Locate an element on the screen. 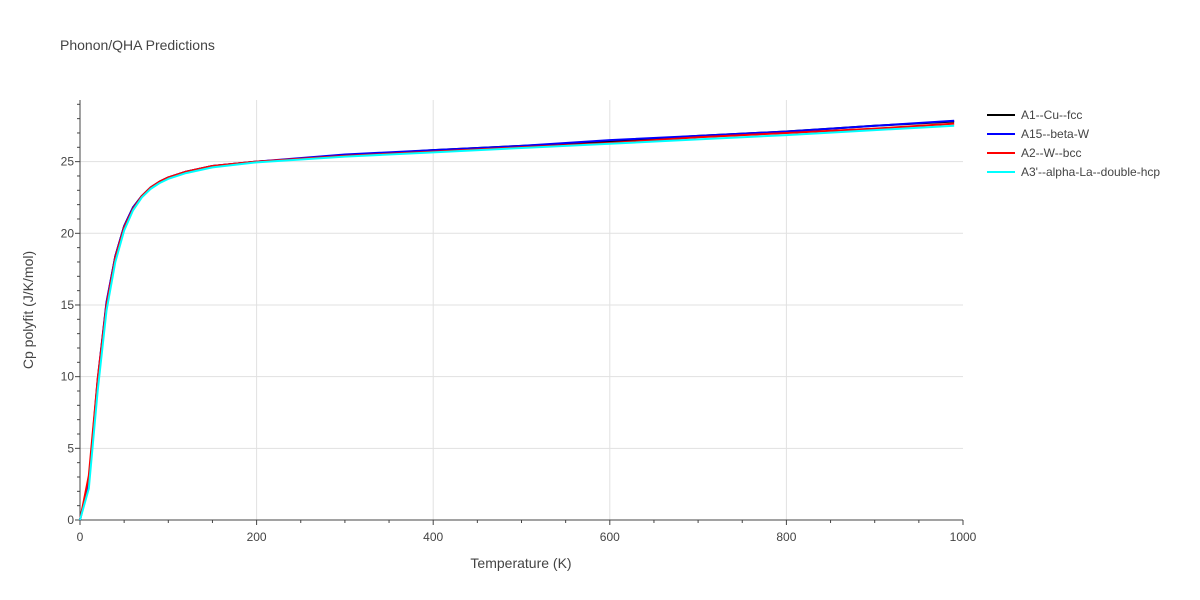 The image size is (1200, 600). x-axis-title: Temperature (K) is located at coordinates (520, 563).